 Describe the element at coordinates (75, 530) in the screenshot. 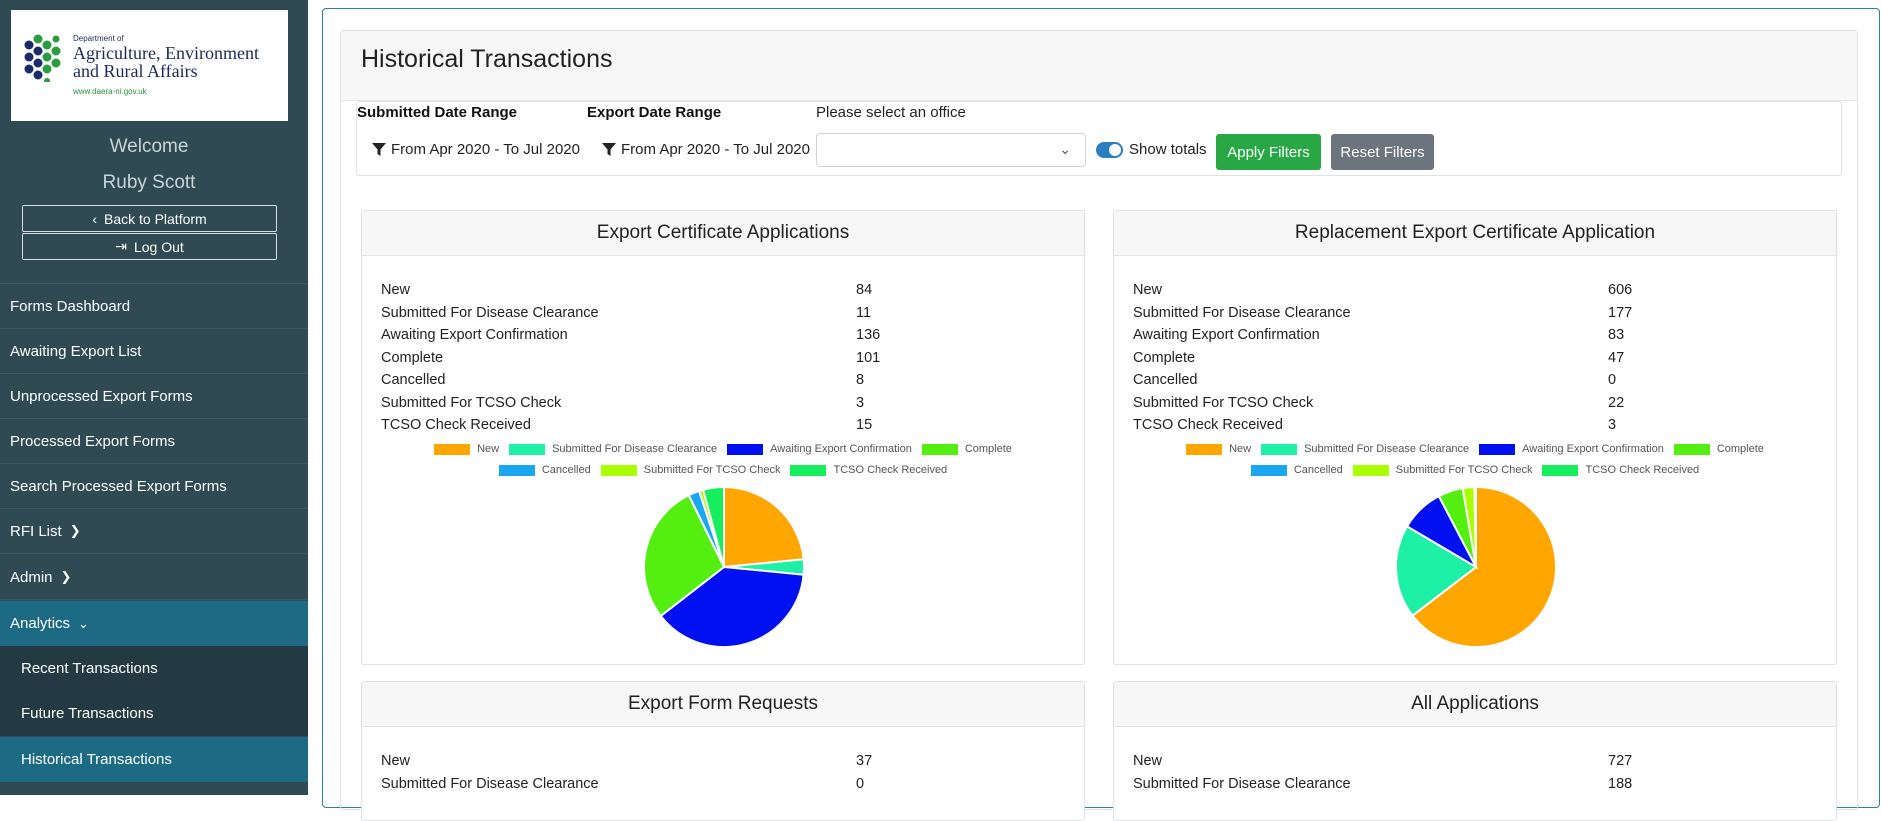

I see `chevron-right-icon: ❯` at that location.